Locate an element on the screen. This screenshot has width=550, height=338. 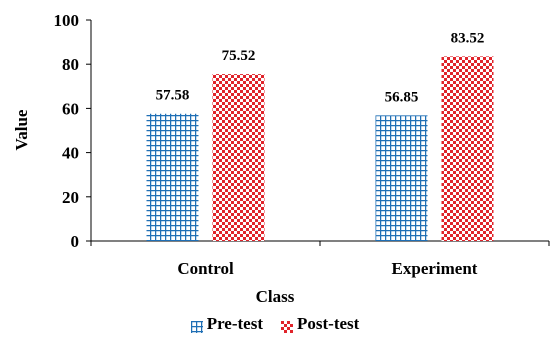
x-tick-label: Control is located at coordinates (205, 268).